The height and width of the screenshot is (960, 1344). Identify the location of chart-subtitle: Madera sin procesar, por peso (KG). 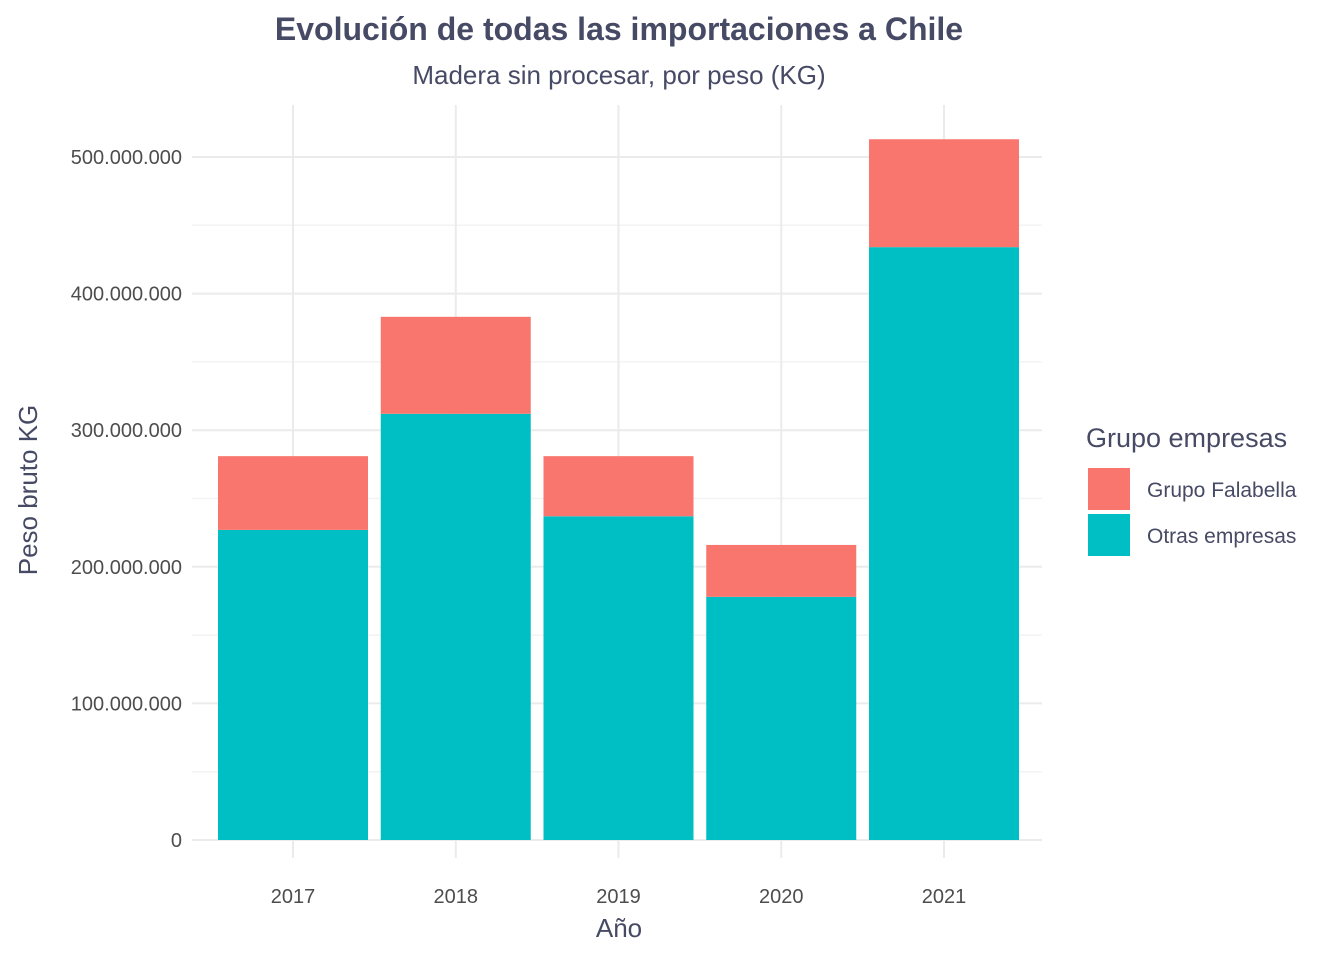
(618, 75).